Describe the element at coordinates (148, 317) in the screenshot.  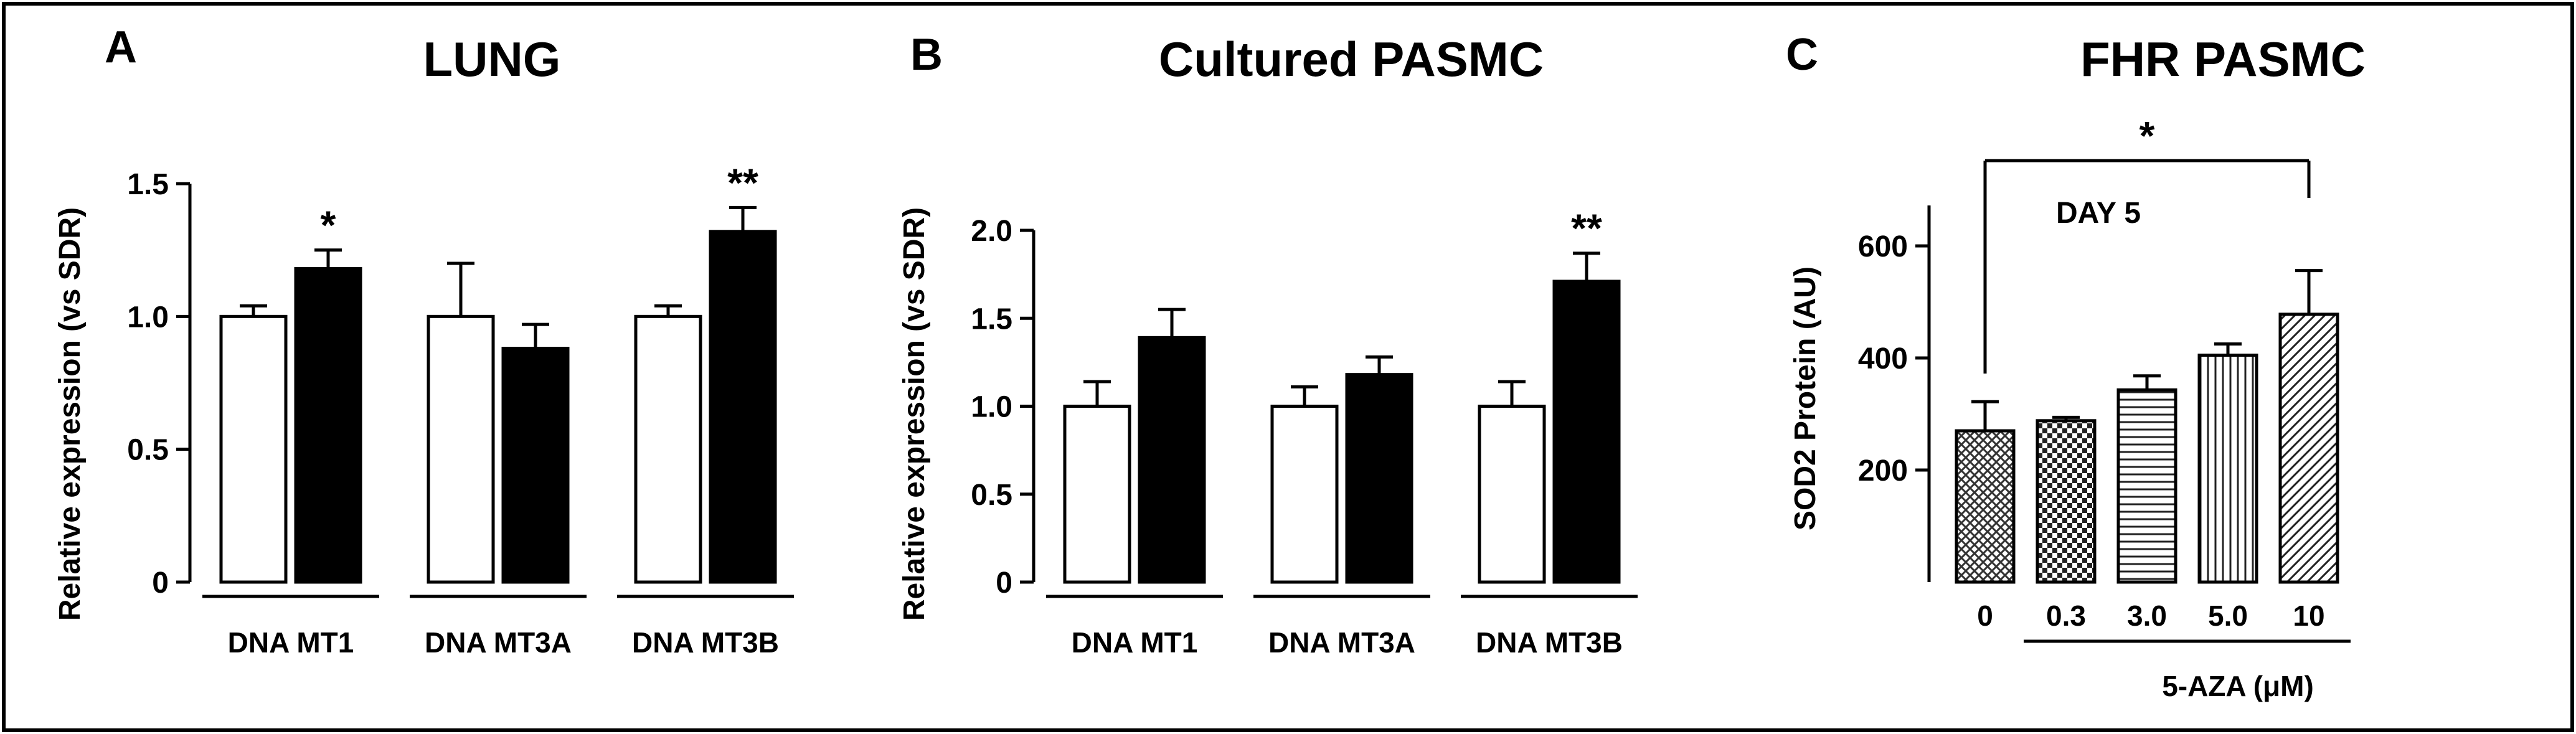
I see `chart-a-ytick-label: 1.0` at that location.